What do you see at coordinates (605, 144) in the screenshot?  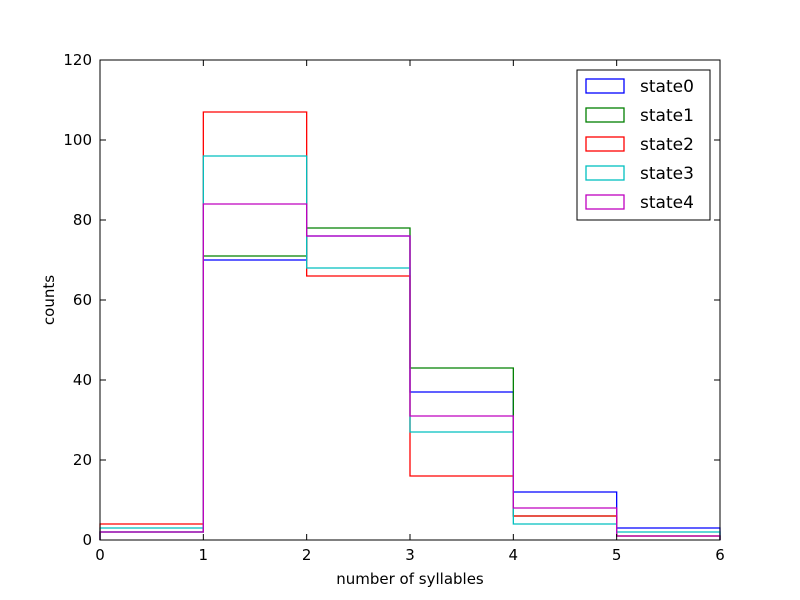 I see `legend-swatch-state2` at bounding box center [605, 144].